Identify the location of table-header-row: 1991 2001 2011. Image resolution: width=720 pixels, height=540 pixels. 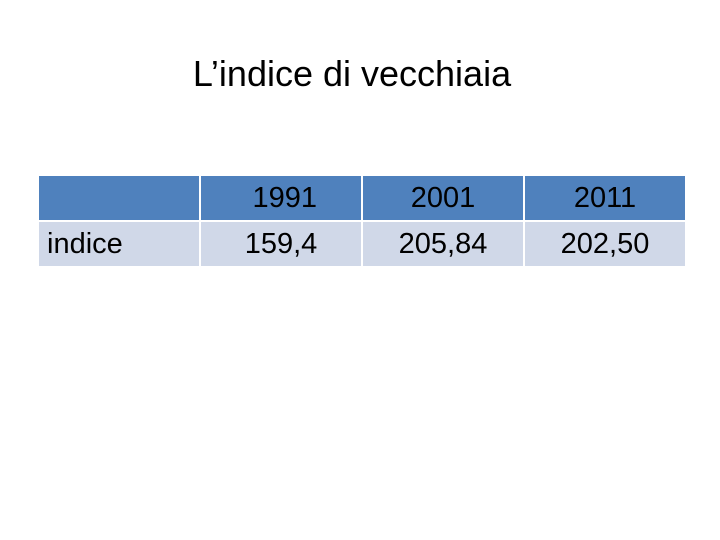
(362, 198).